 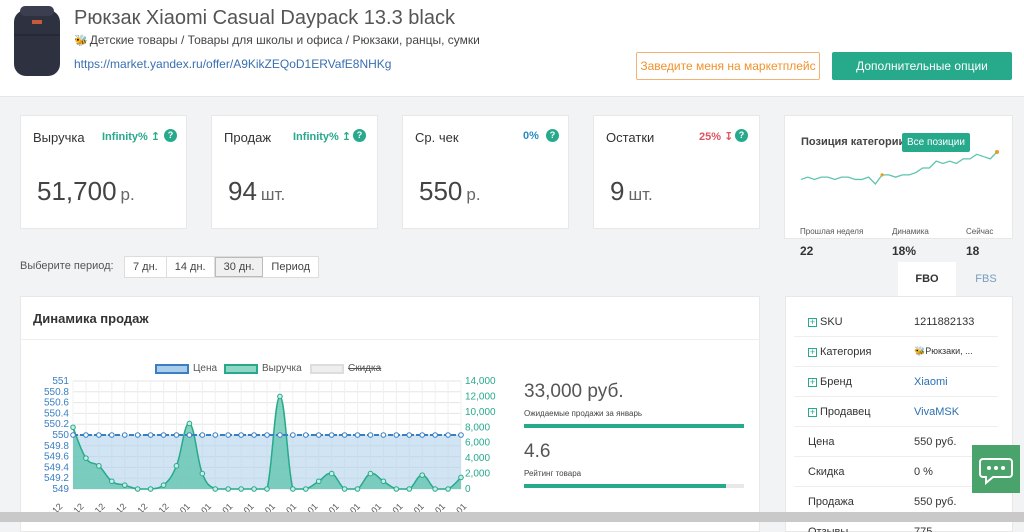 I want to click on y-left-tick-label: 549.4, so click(x=56, y=467).